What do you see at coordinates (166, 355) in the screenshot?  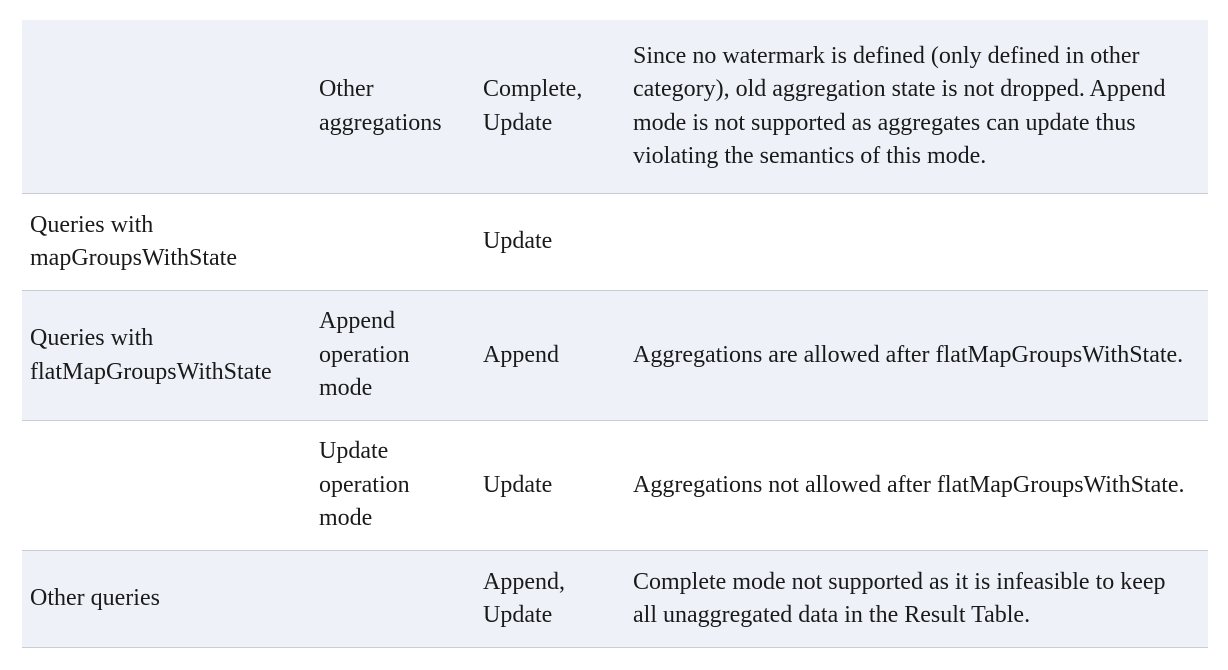 I see `query-type-cell: Queries with flatMapGroupsWithState` at bounding box center [166, 355].